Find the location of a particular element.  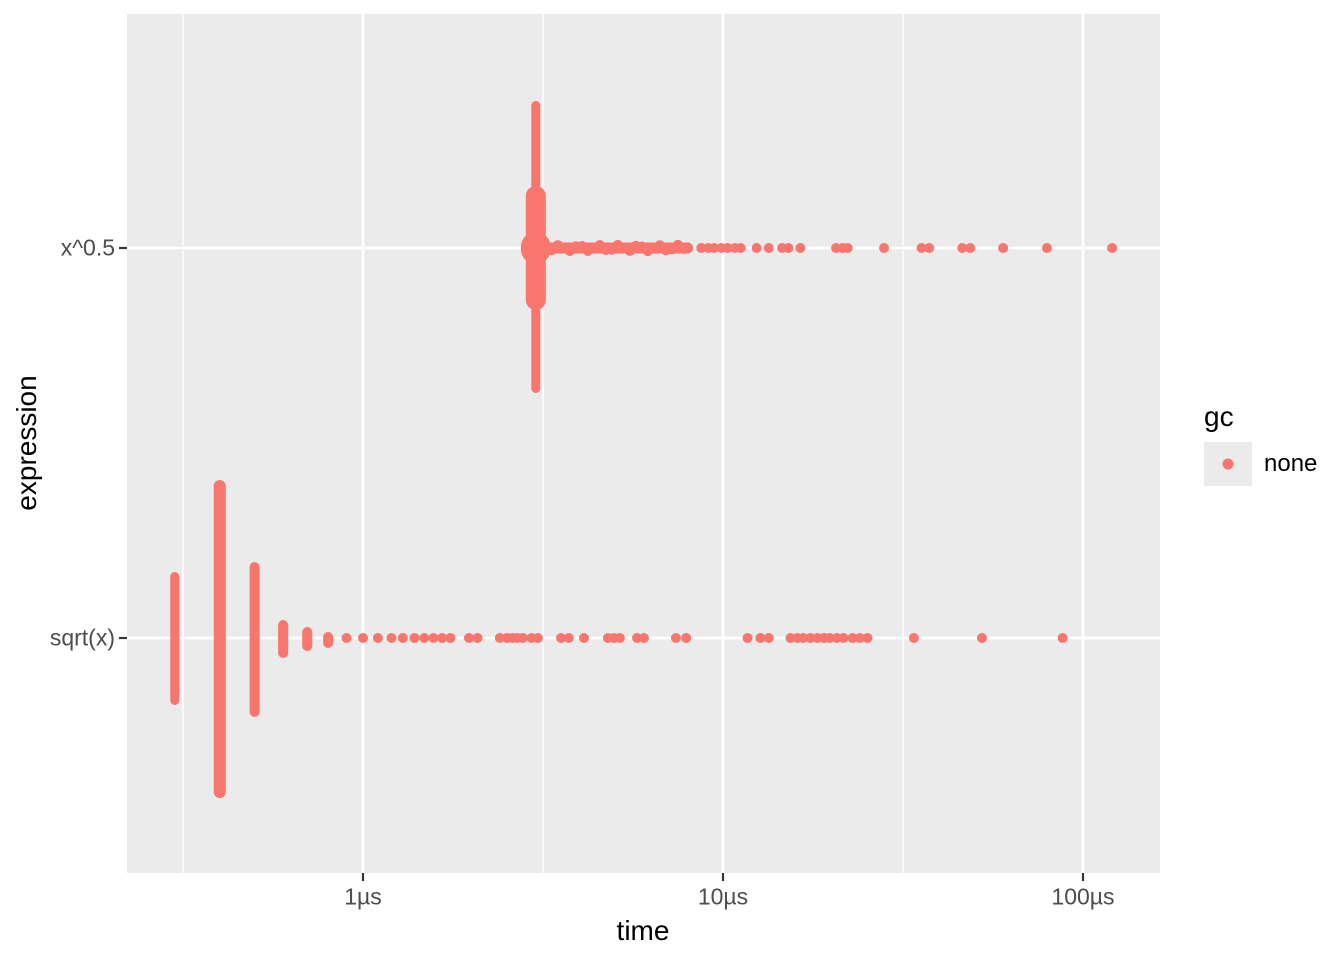

y-tick-label-sqrtx: sqrt(x) is located at coordinates (82, 637).